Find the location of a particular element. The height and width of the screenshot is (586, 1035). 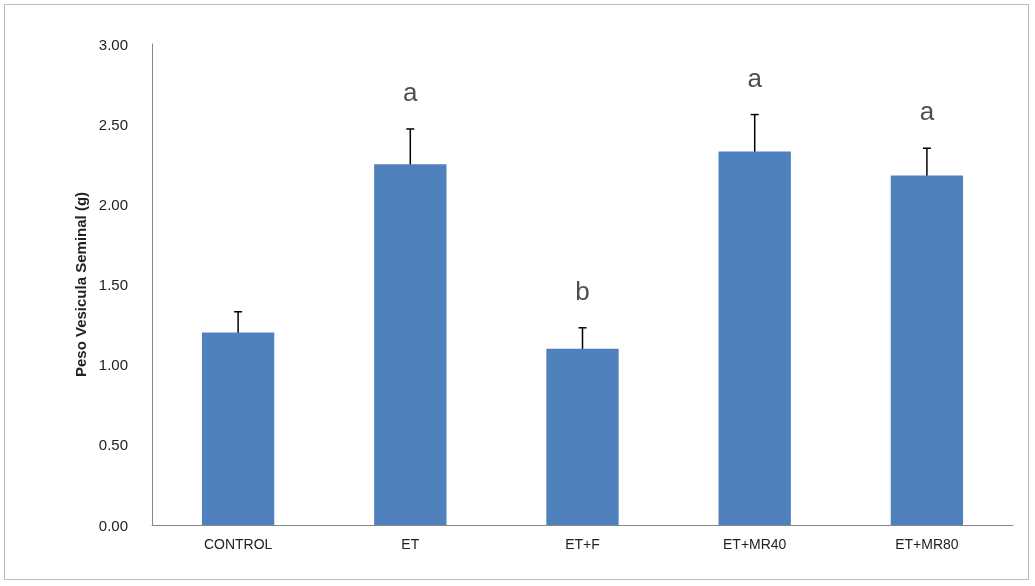

x-tick-label: CONTROL is located at coordinates (238, 544).